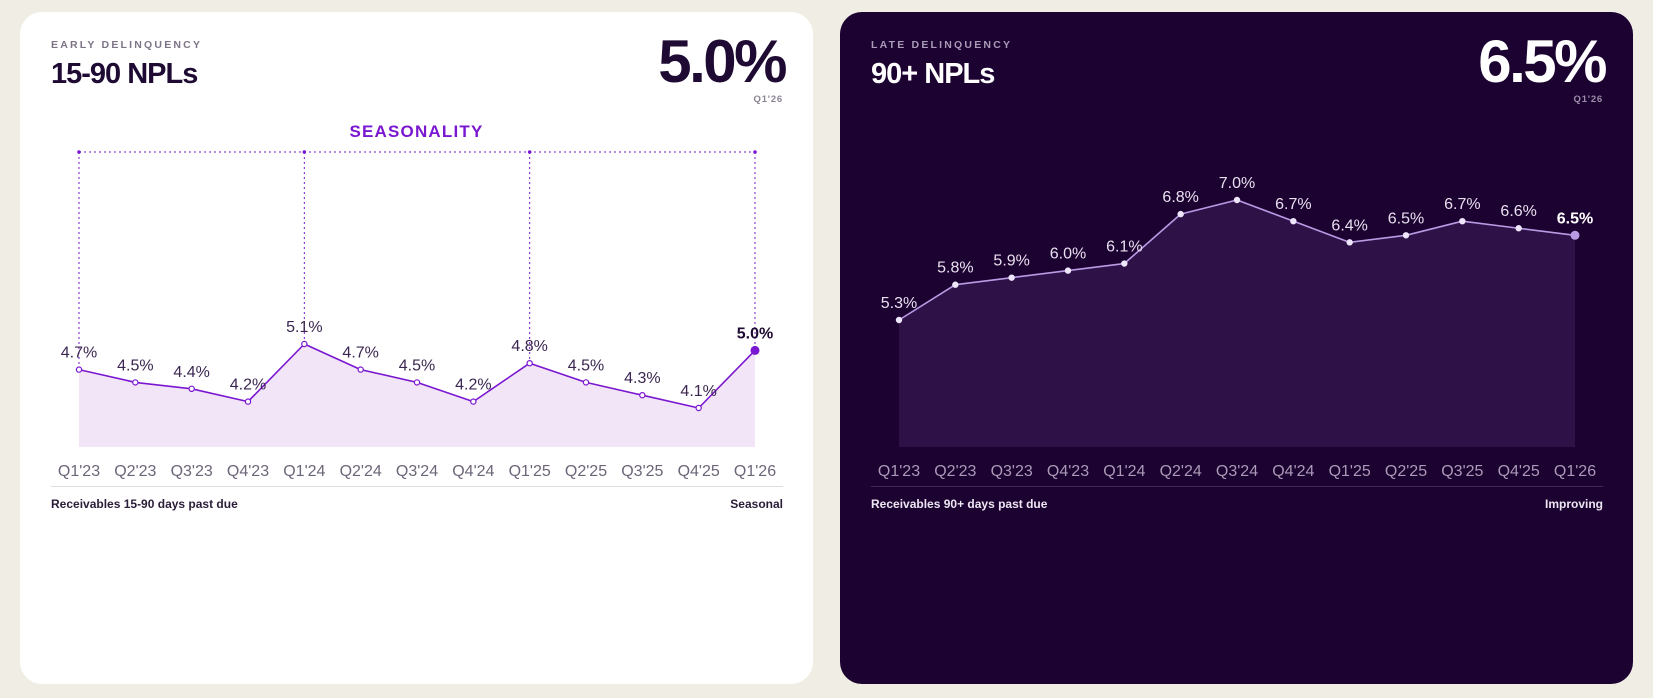  What do you see at coordinates (1011, 261) in the screenshot?
I see `data-label: 5.9%` at bounding box center [1011, 261].